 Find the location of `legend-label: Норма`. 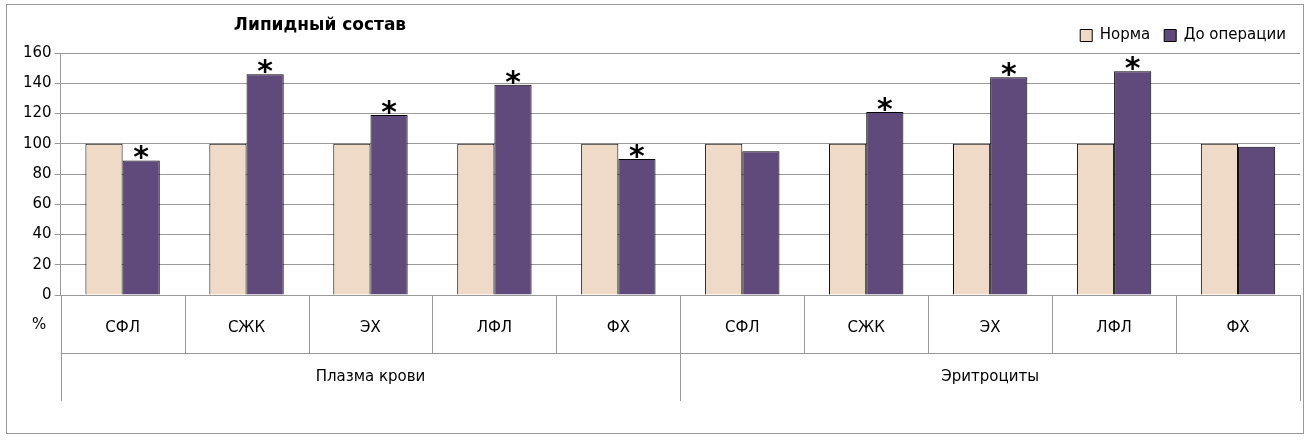

legend-label: Норма is located at coordinates (1125, 34).